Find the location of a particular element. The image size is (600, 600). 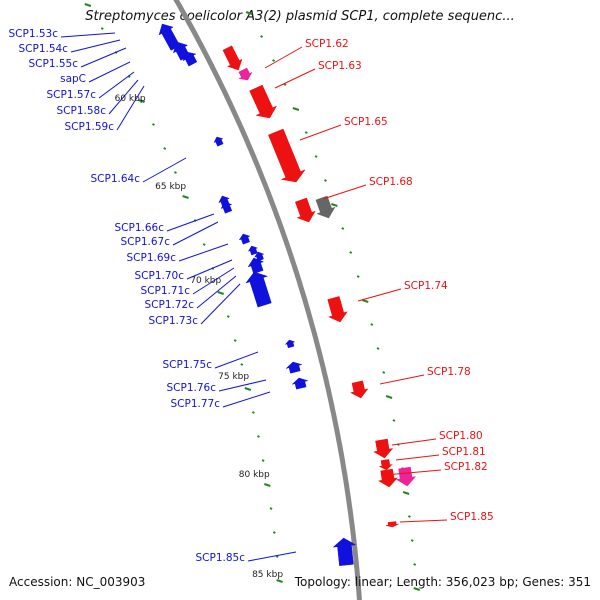

gray-feature-arrow is located at coordinates (325, 207).